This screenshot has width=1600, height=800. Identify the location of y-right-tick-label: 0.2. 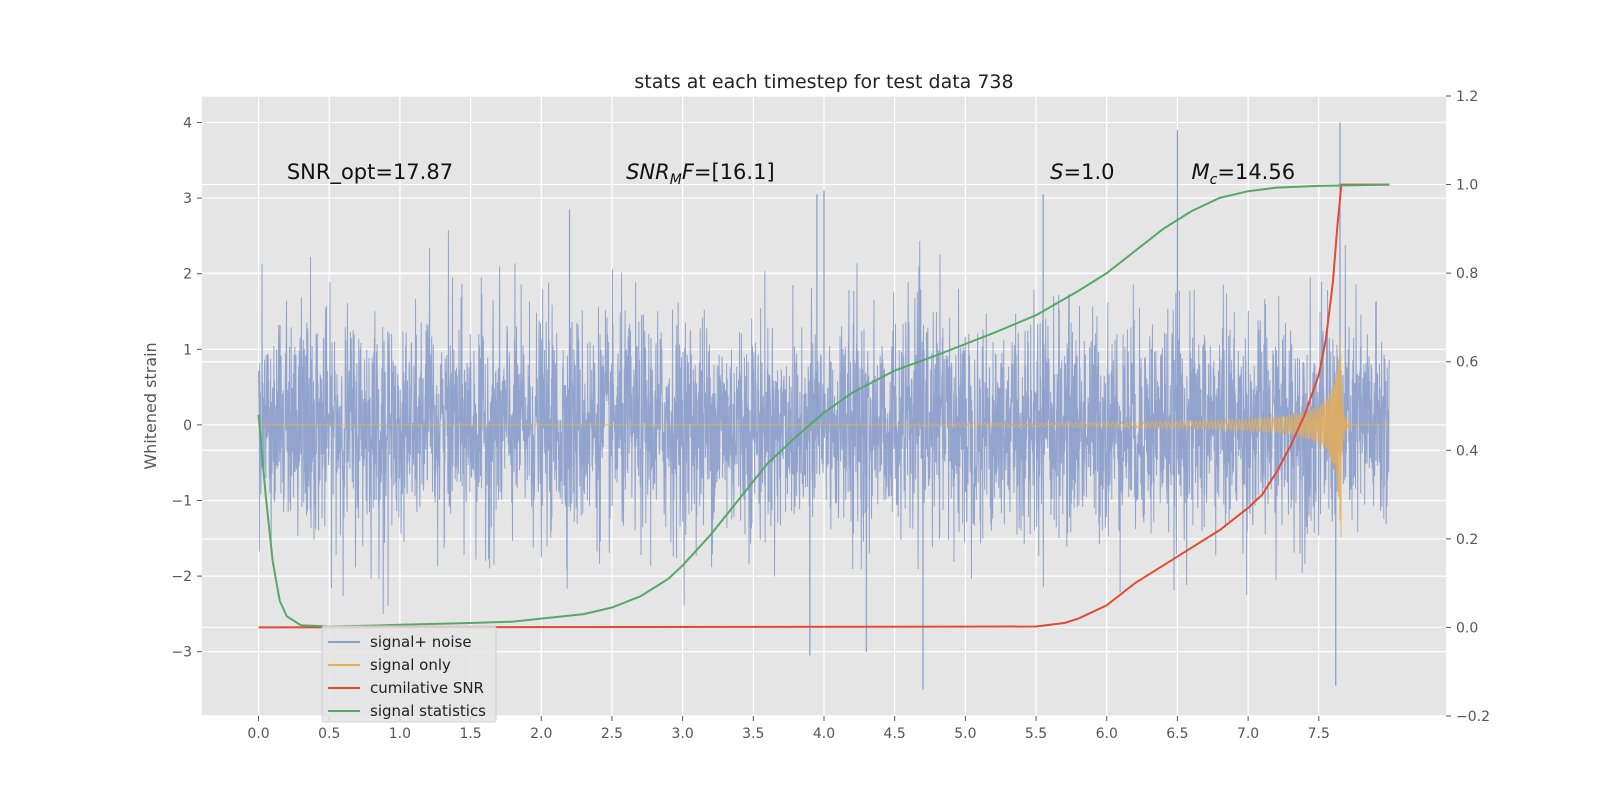
(1467, 540).